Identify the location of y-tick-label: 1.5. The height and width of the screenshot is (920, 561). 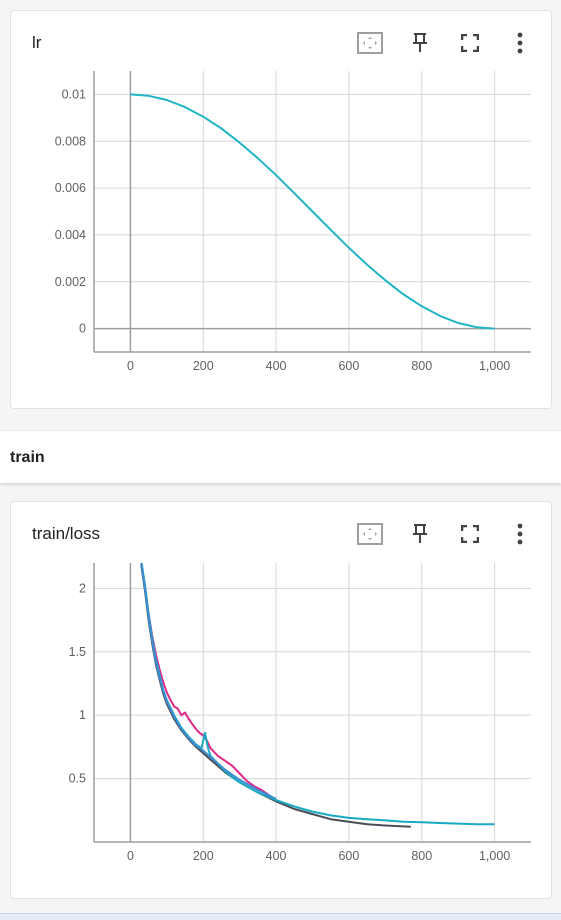
(77, 652).